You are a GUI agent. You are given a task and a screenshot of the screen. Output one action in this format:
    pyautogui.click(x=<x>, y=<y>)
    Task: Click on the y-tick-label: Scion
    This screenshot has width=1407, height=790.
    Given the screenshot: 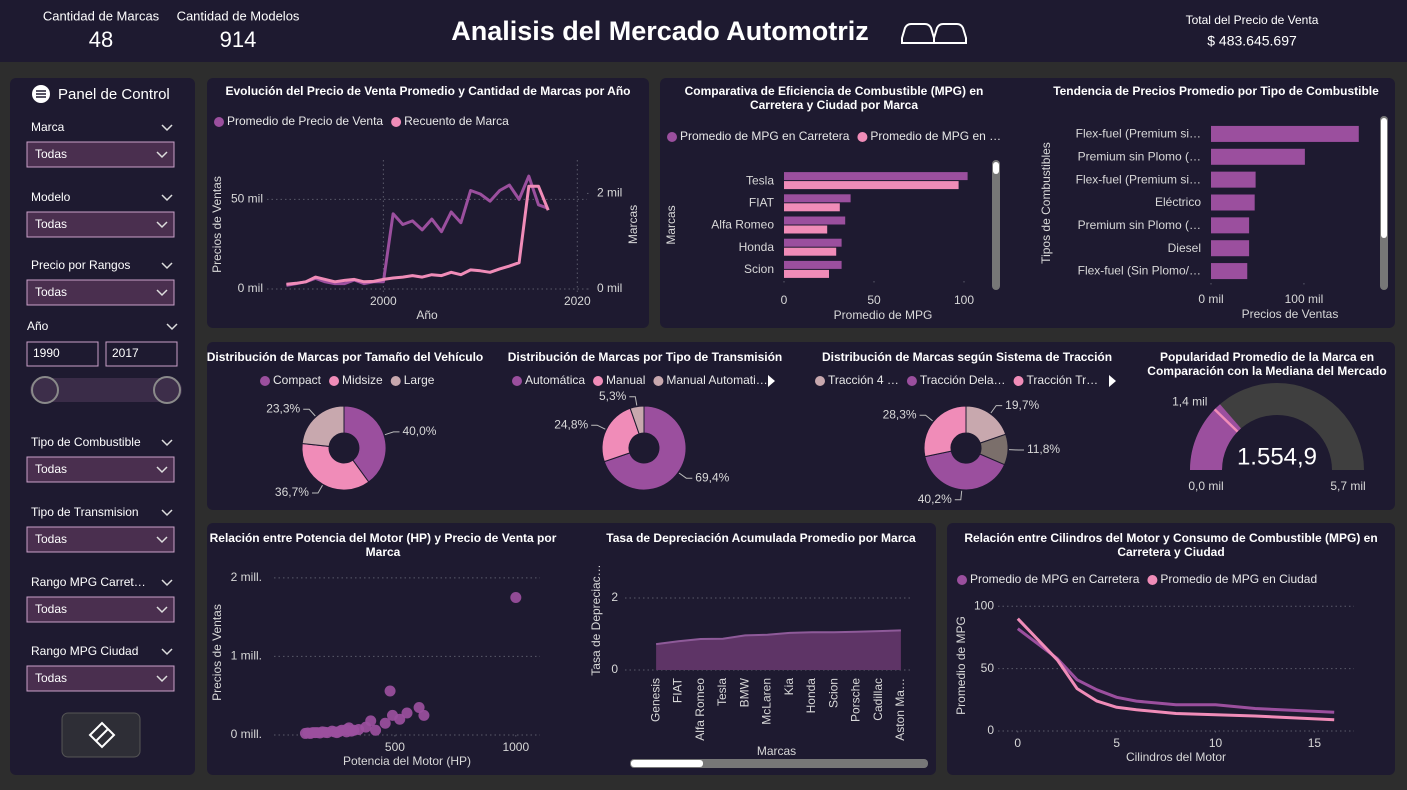 What is the action you would take?
    pyautogui.click(x=759, y=269)
    